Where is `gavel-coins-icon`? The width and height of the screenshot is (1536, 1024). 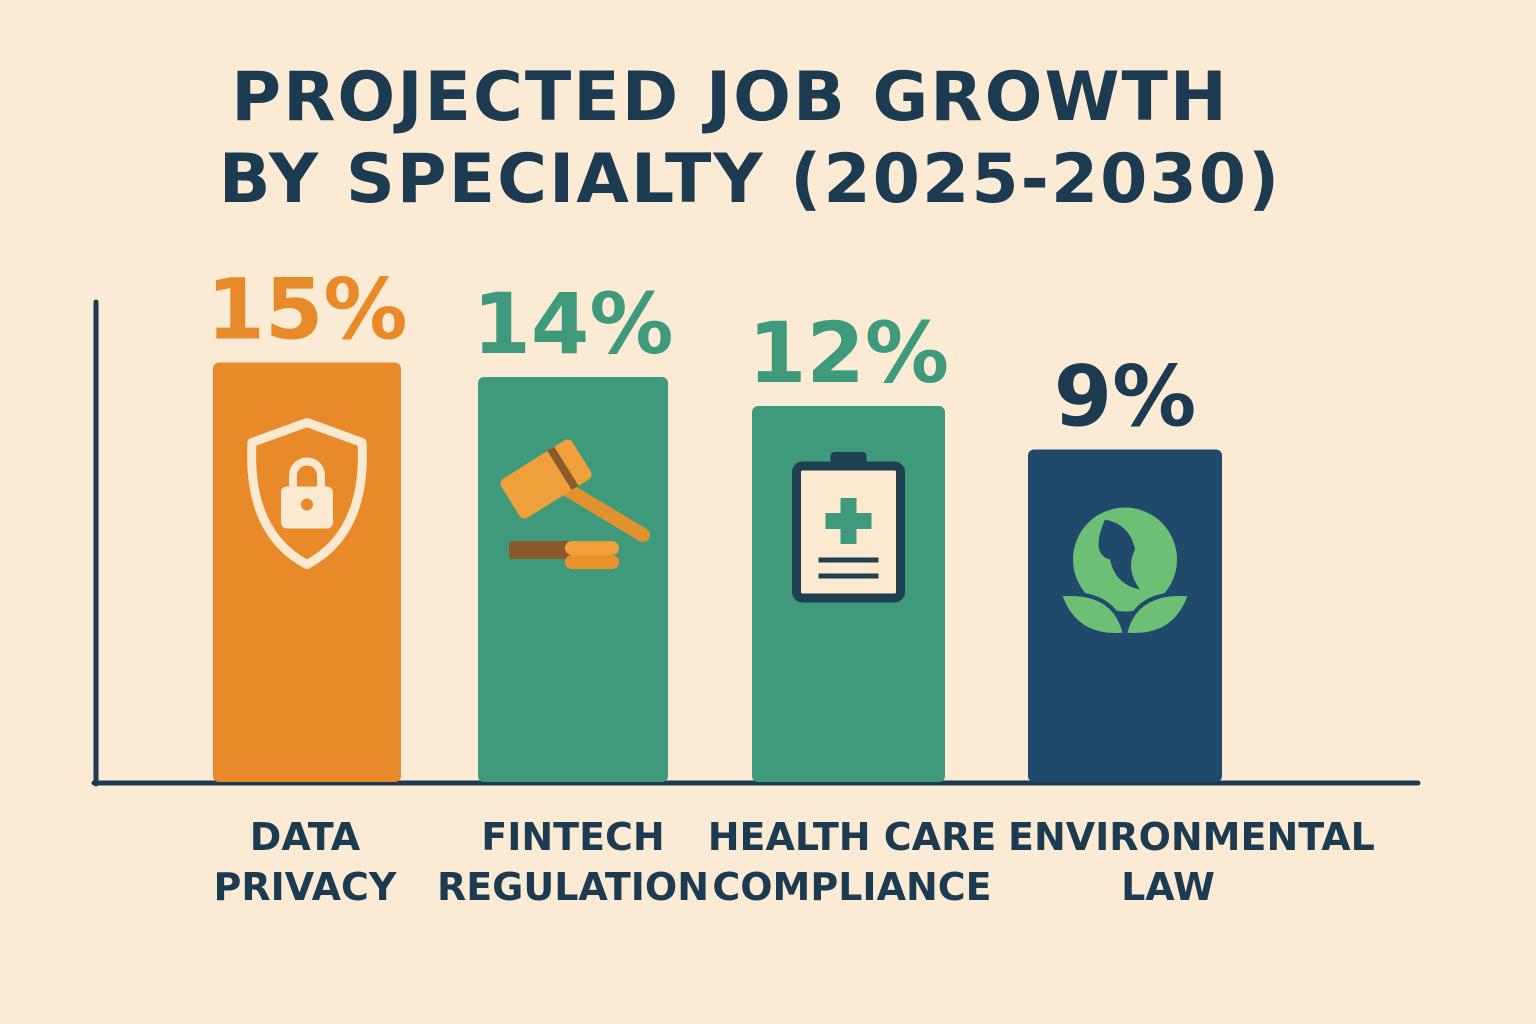 gavel-coins-icon is located at coordinates (575, 504).